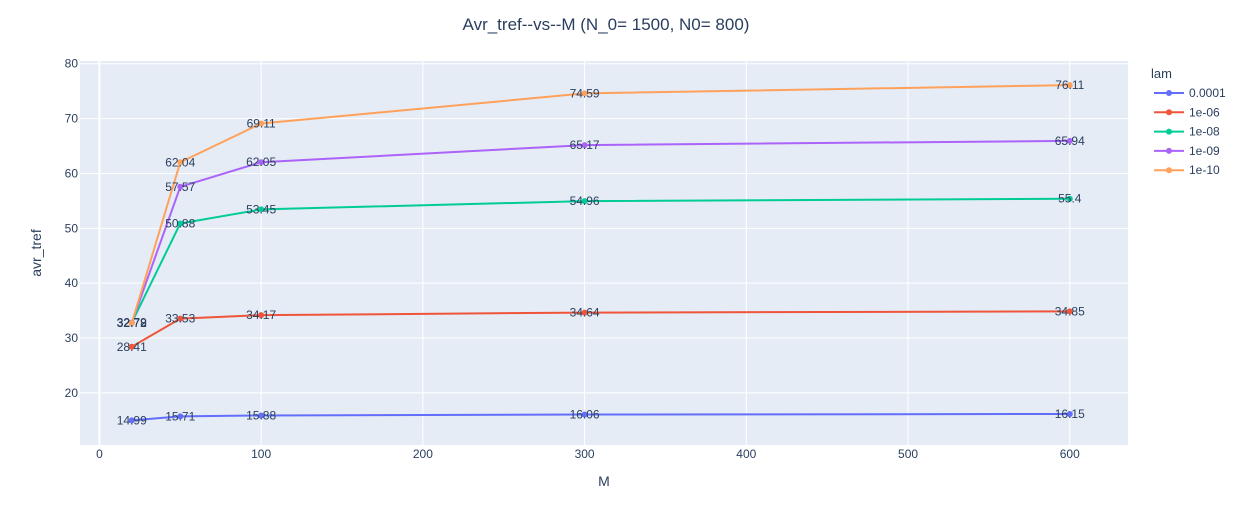  I want to click on data-label: 76.11, so click(1069, 85).